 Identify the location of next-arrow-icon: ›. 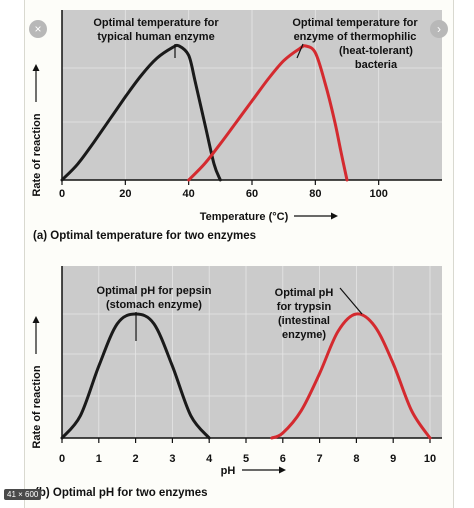
(439, 29).